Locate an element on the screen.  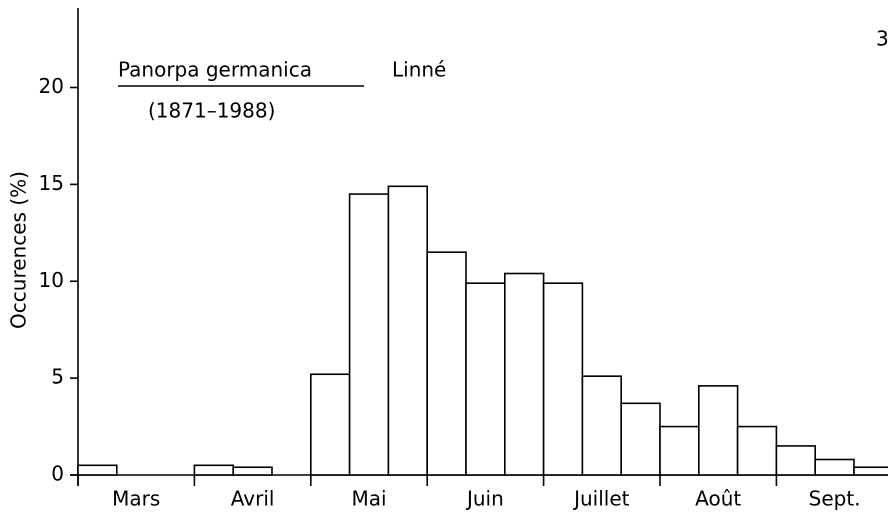
x-tick-label: Mai is located at coordinates (368, 499).